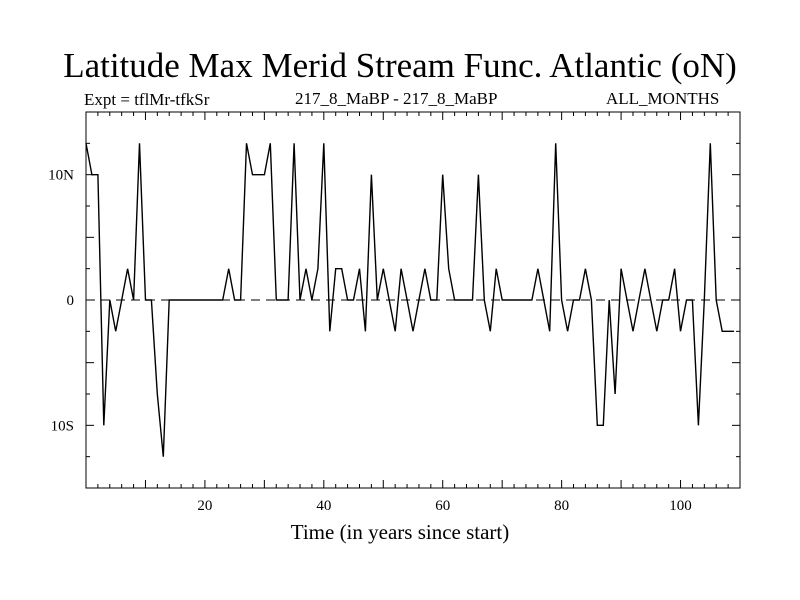  What do you see at coordinates (400, 532) in the screenshot?
I see `x-axis-label: Time (in years since start)` at bounding box center [400, 532].